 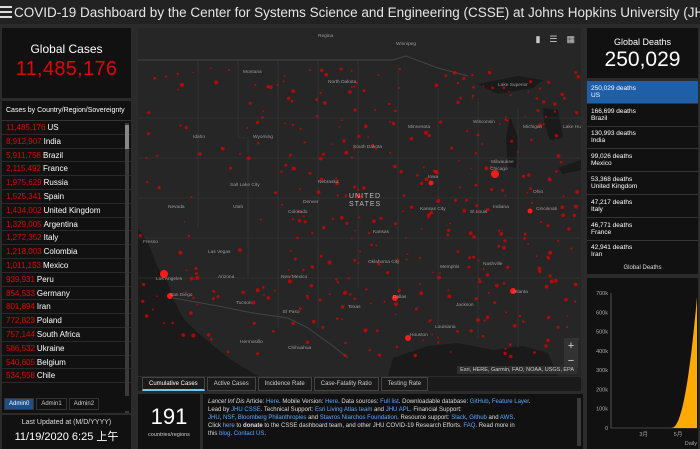 I want to click on blog-link: blog, so click(x=225, y=434).